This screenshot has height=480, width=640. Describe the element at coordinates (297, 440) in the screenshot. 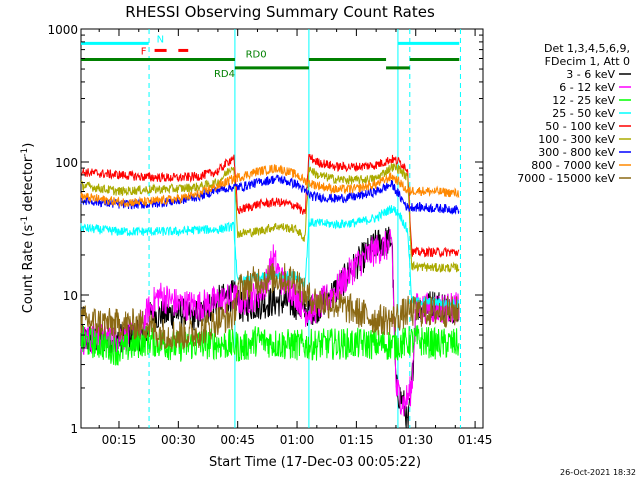

I see `x-tick-label: 01:00` at that location.